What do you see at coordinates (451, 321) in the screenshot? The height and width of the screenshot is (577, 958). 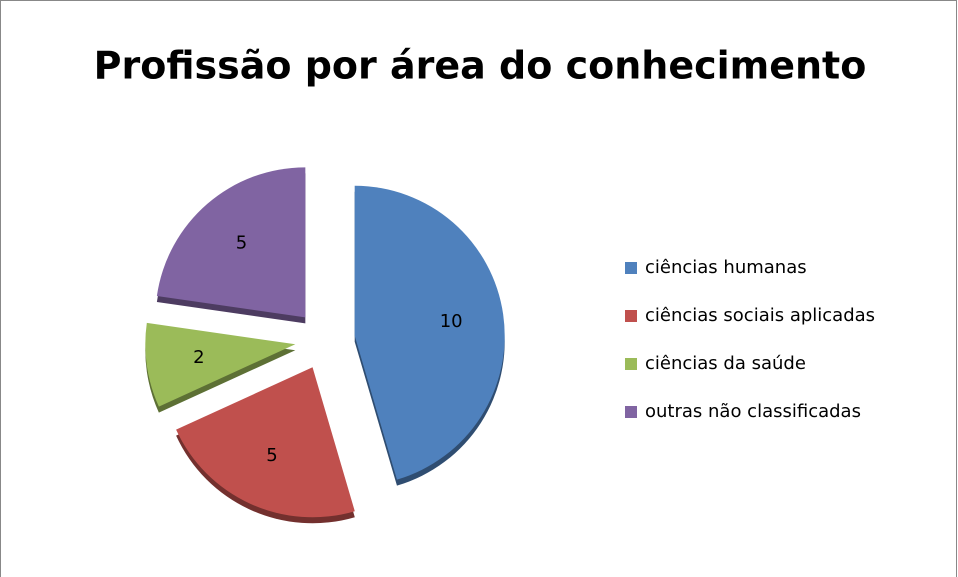 I see `data-label: 10` at bounding box center [451, 321].